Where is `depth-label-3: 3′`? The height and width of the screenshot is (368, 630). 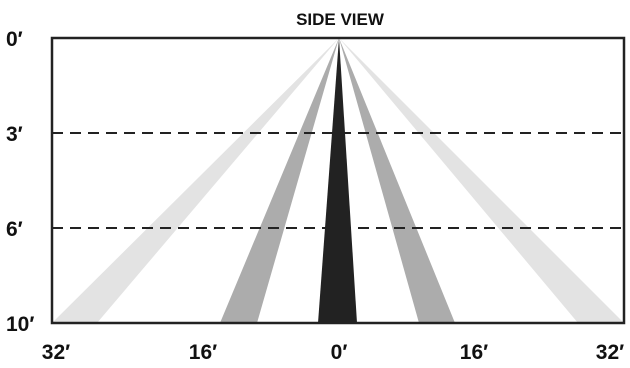
depth-label-3: 3′ is located at coordinates (14, 134).